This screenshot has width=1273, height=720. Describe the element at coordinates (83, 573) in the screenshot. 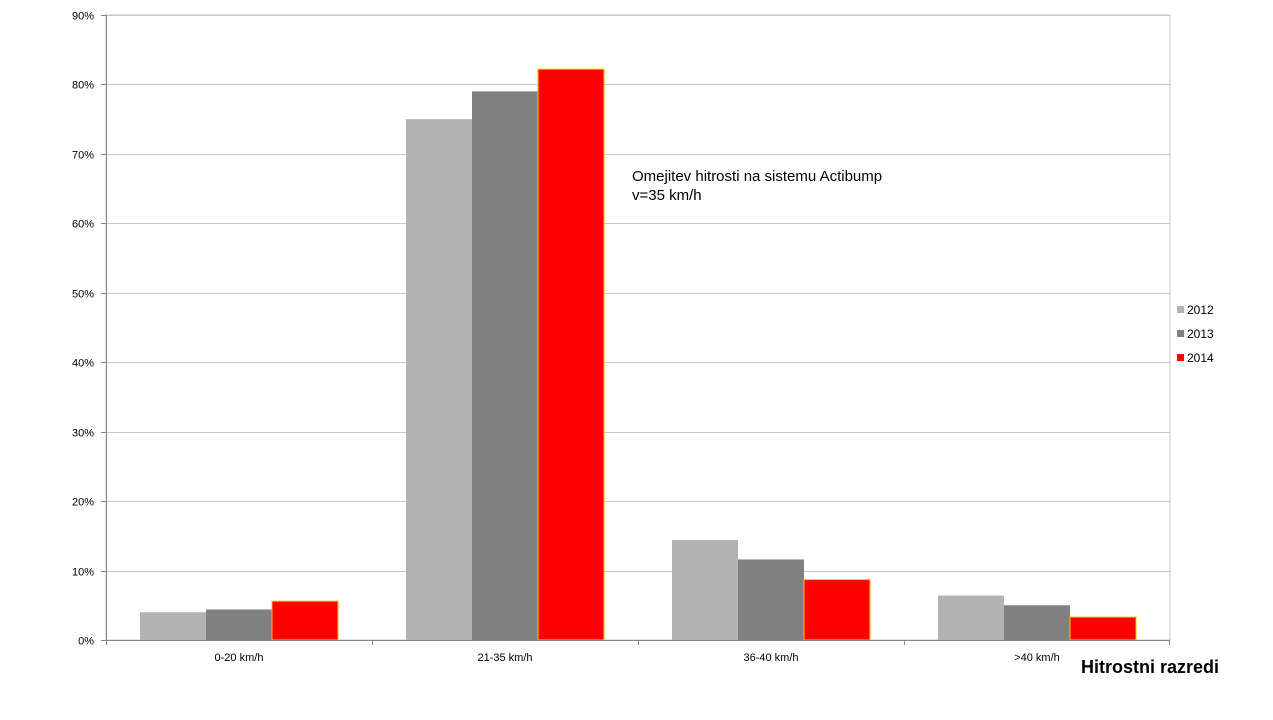

I see `y-tick-label: 10%` at that location.